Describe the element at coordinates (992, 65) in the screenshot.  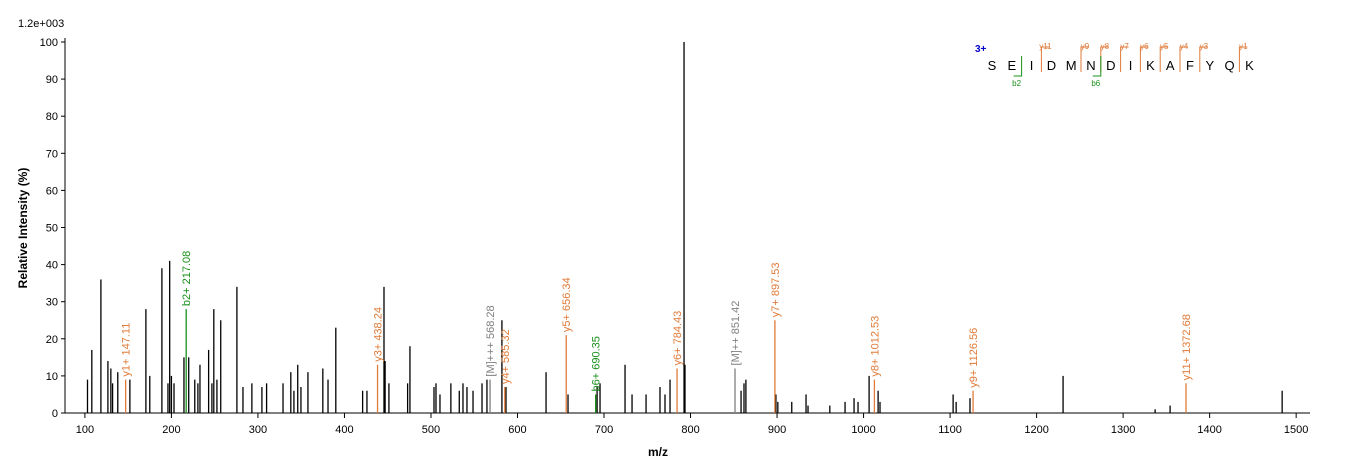
I see `residue: S` at that location.